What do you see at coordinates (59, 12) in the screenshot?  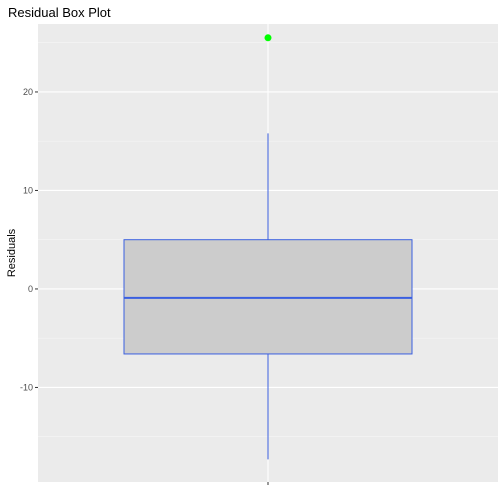 I see `chart-title: Residual Box Plot` at bounding box center [59, 12].